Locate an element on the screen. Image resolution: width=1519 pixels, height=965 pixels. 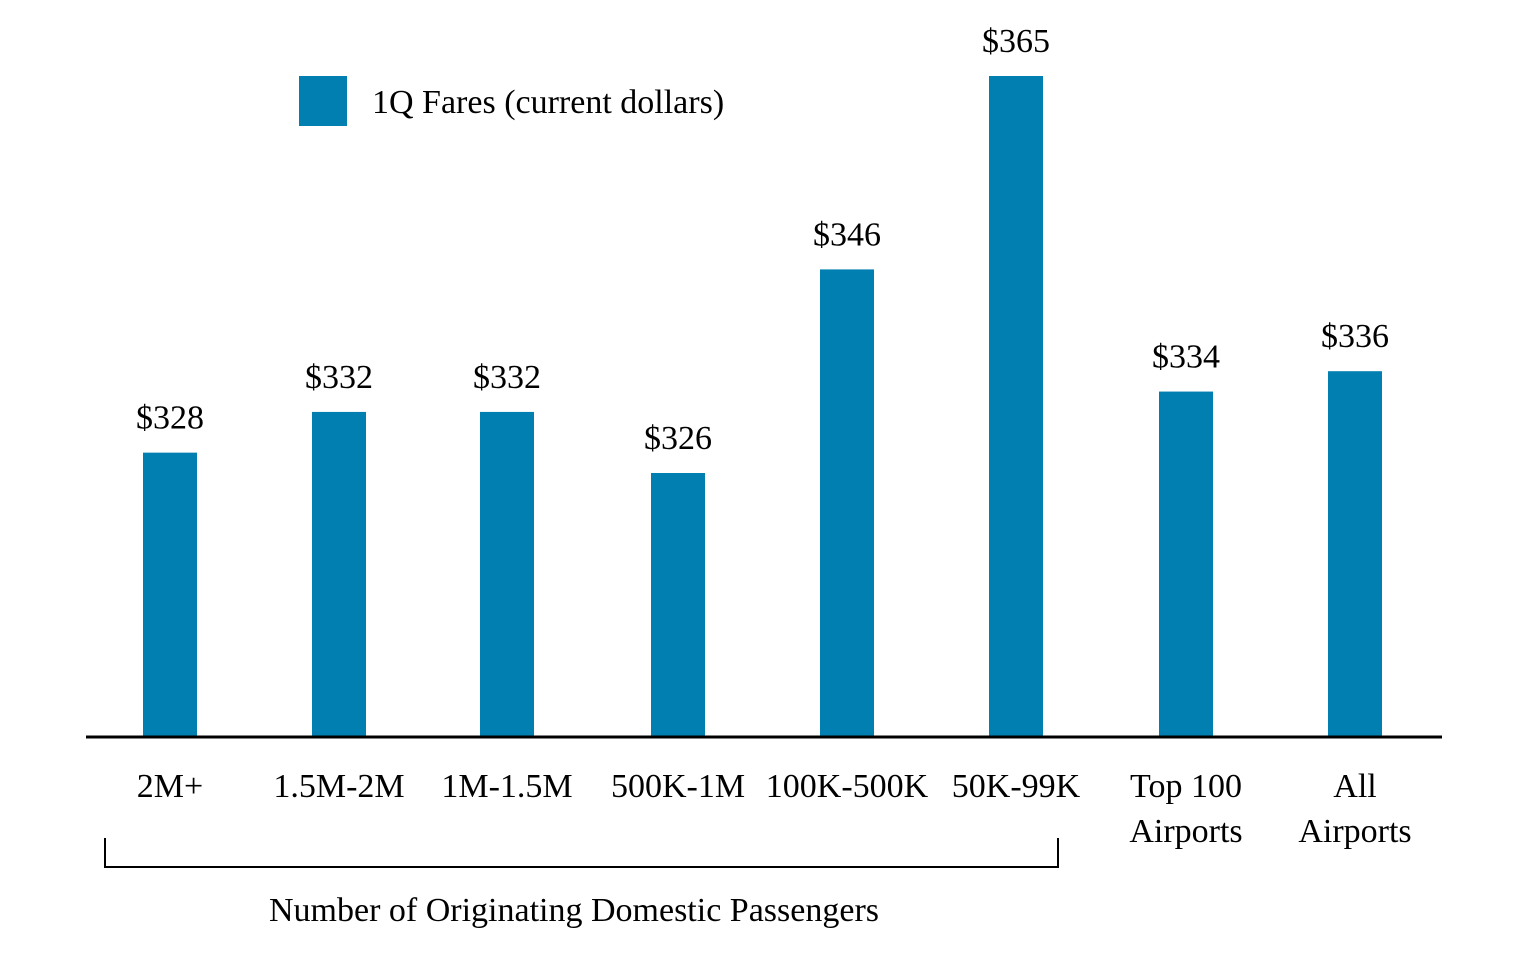
category-label-7-1: Airports is located at coordinates (1354, 831).